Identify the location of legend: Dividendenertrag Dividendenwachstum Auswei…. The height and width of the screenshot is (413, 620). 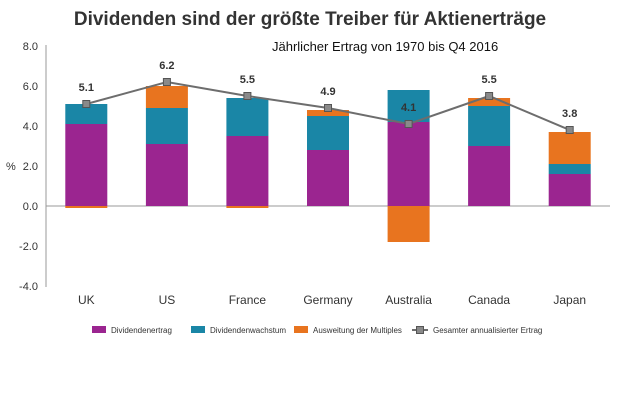
(317, 330).